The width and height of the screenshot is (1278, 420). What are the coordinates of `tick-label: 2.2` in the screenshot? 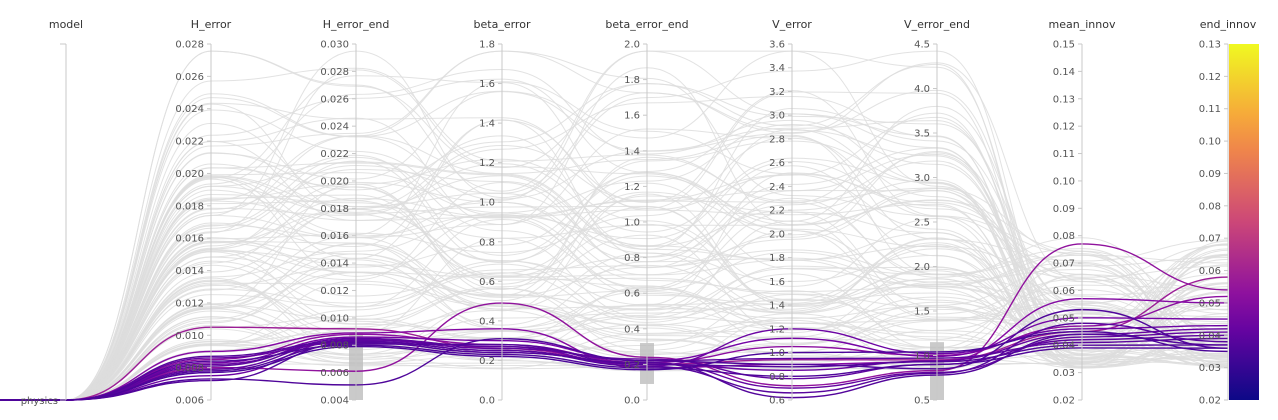 It's located at (777, 211).